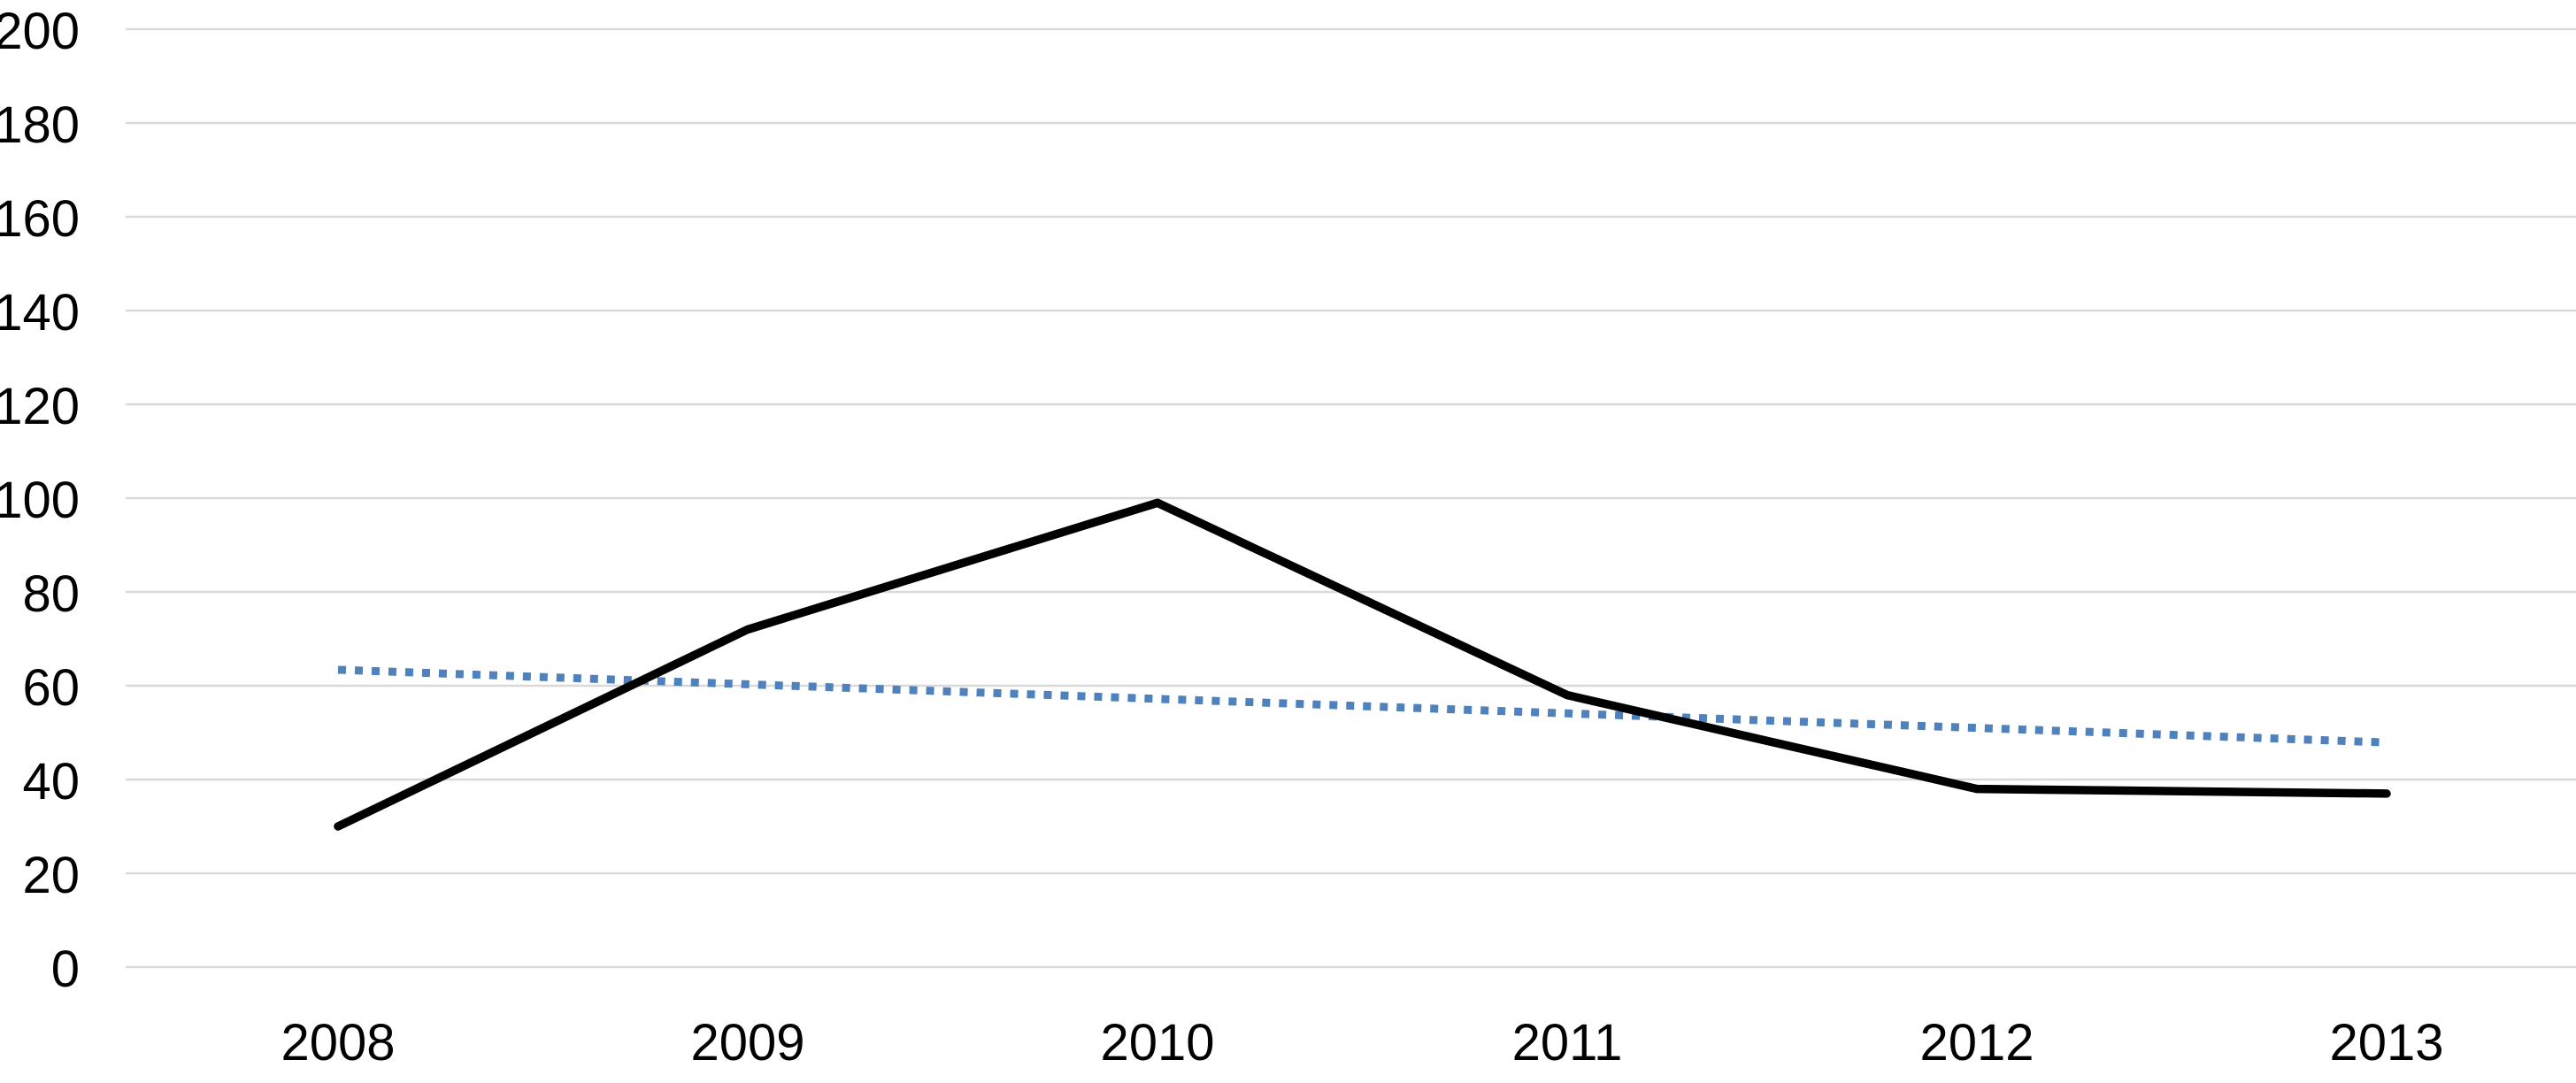  Describe the element at coordinates (1567, 1042) in the screenshot. I see `x-axis-tick-label: 2011` at that location.